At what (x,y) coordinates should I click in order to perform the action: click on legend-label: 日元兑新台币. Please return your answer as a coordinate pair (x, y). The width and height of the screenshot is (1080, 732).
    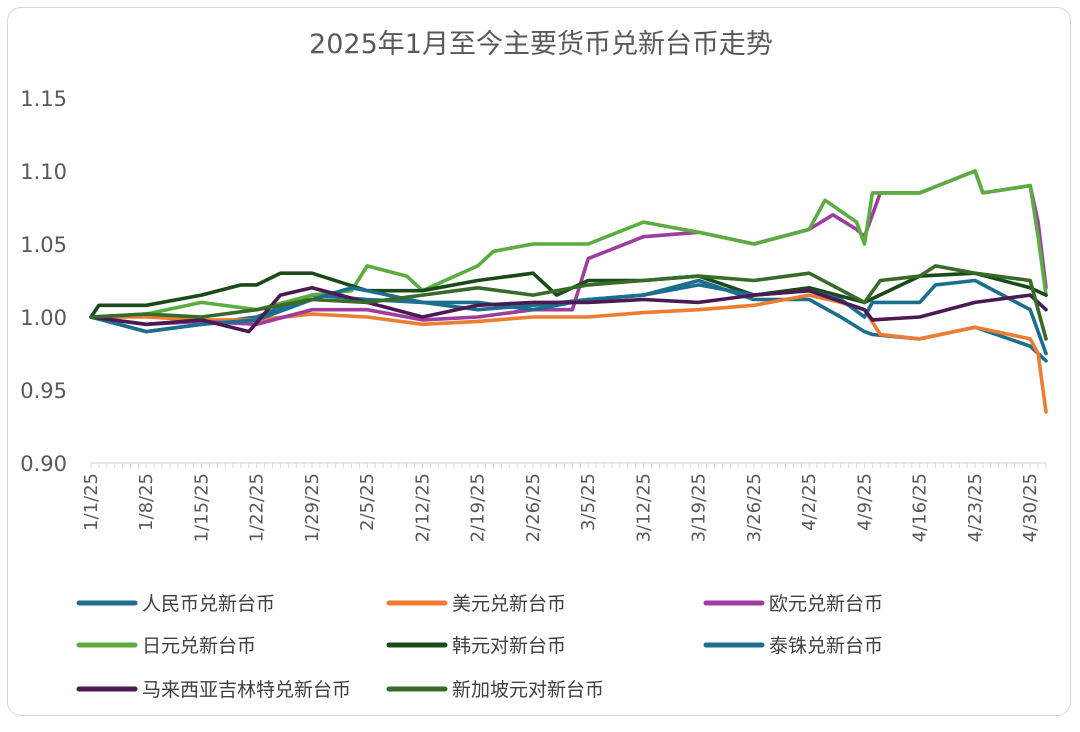
    Looking at the image, I should click on (199, 646).